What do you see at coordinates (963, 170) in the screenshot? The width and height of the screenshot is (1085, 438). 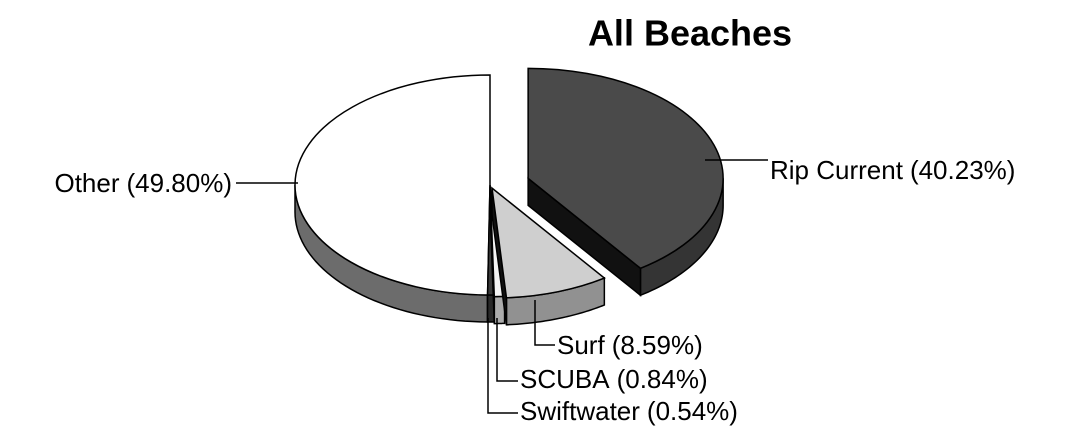 I see `label-value: (40.23%)` at bounding box center [963, 170].